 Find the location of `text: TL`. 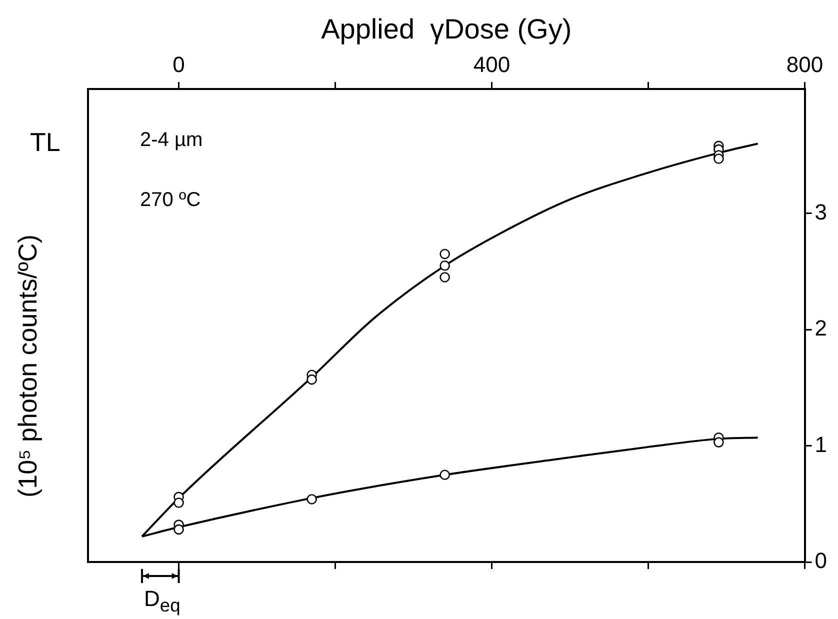

text: TL is located at coordinates (45, 142).